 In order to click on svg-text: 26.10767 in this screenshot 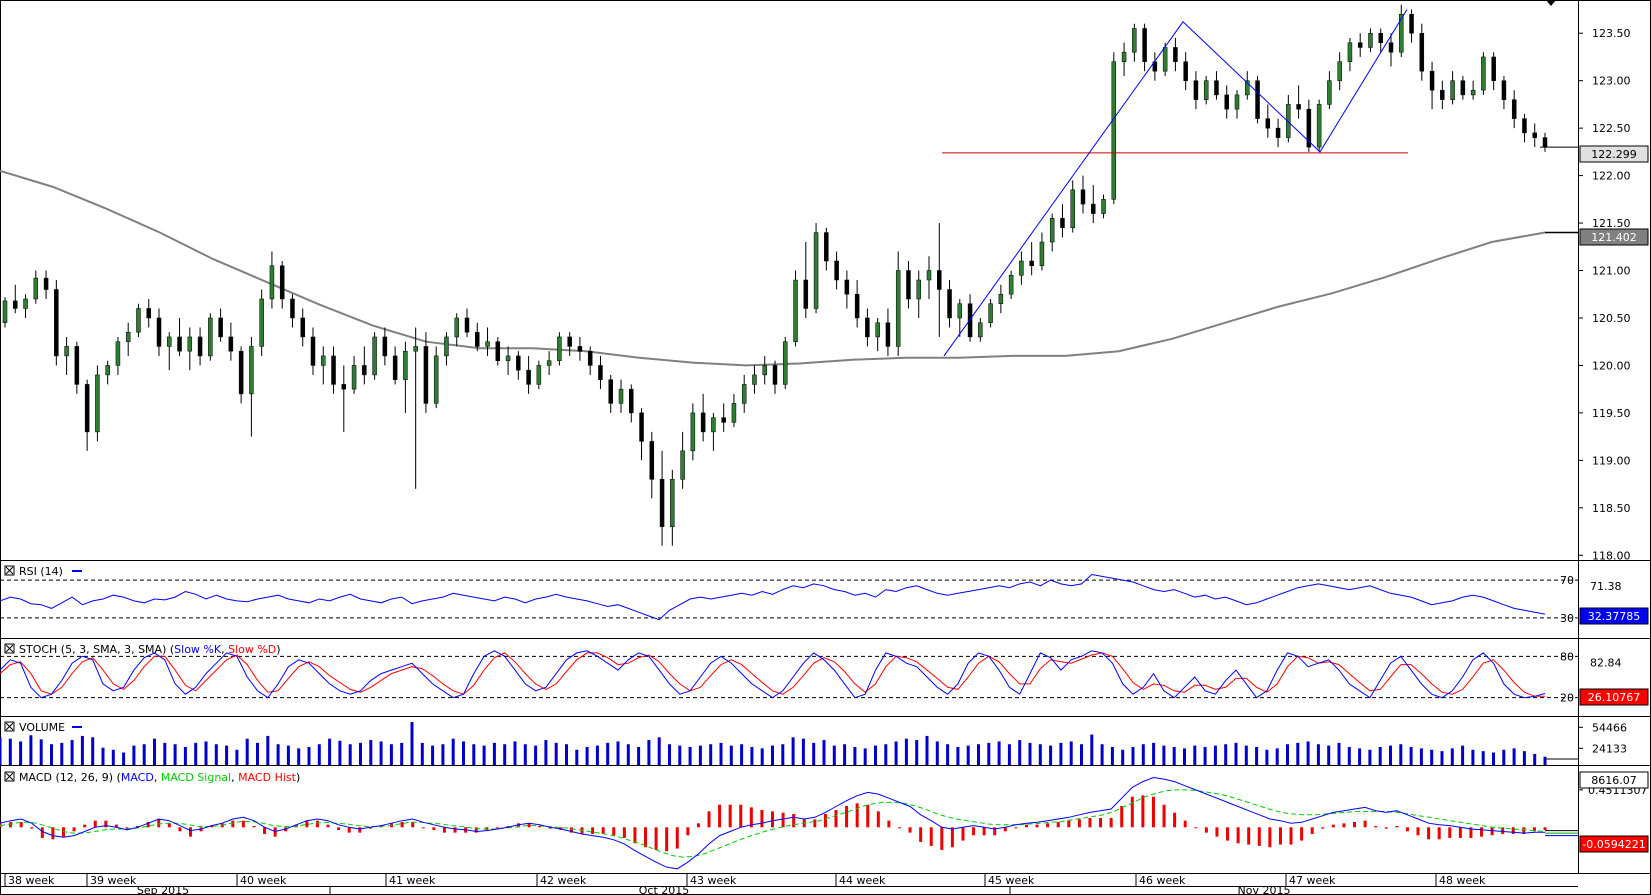, I will do `click(1614, 697)`.